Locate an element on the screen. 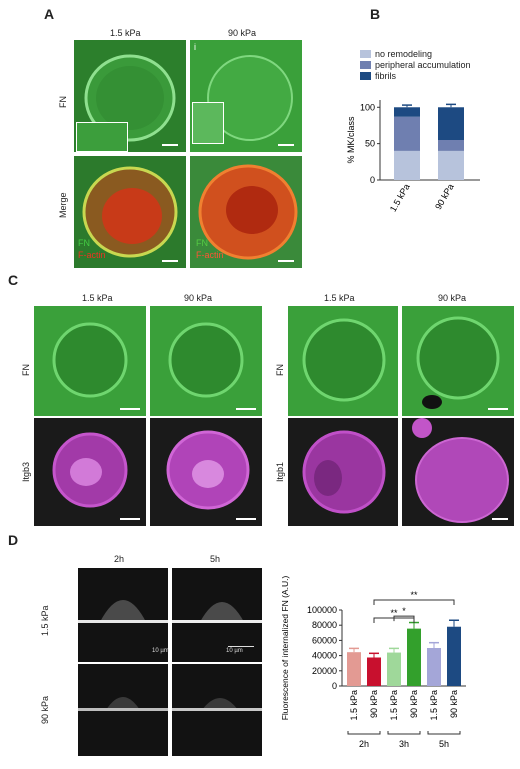  micrograph-d-soft-5h: 10 µm is located at coordinates (217, 615).